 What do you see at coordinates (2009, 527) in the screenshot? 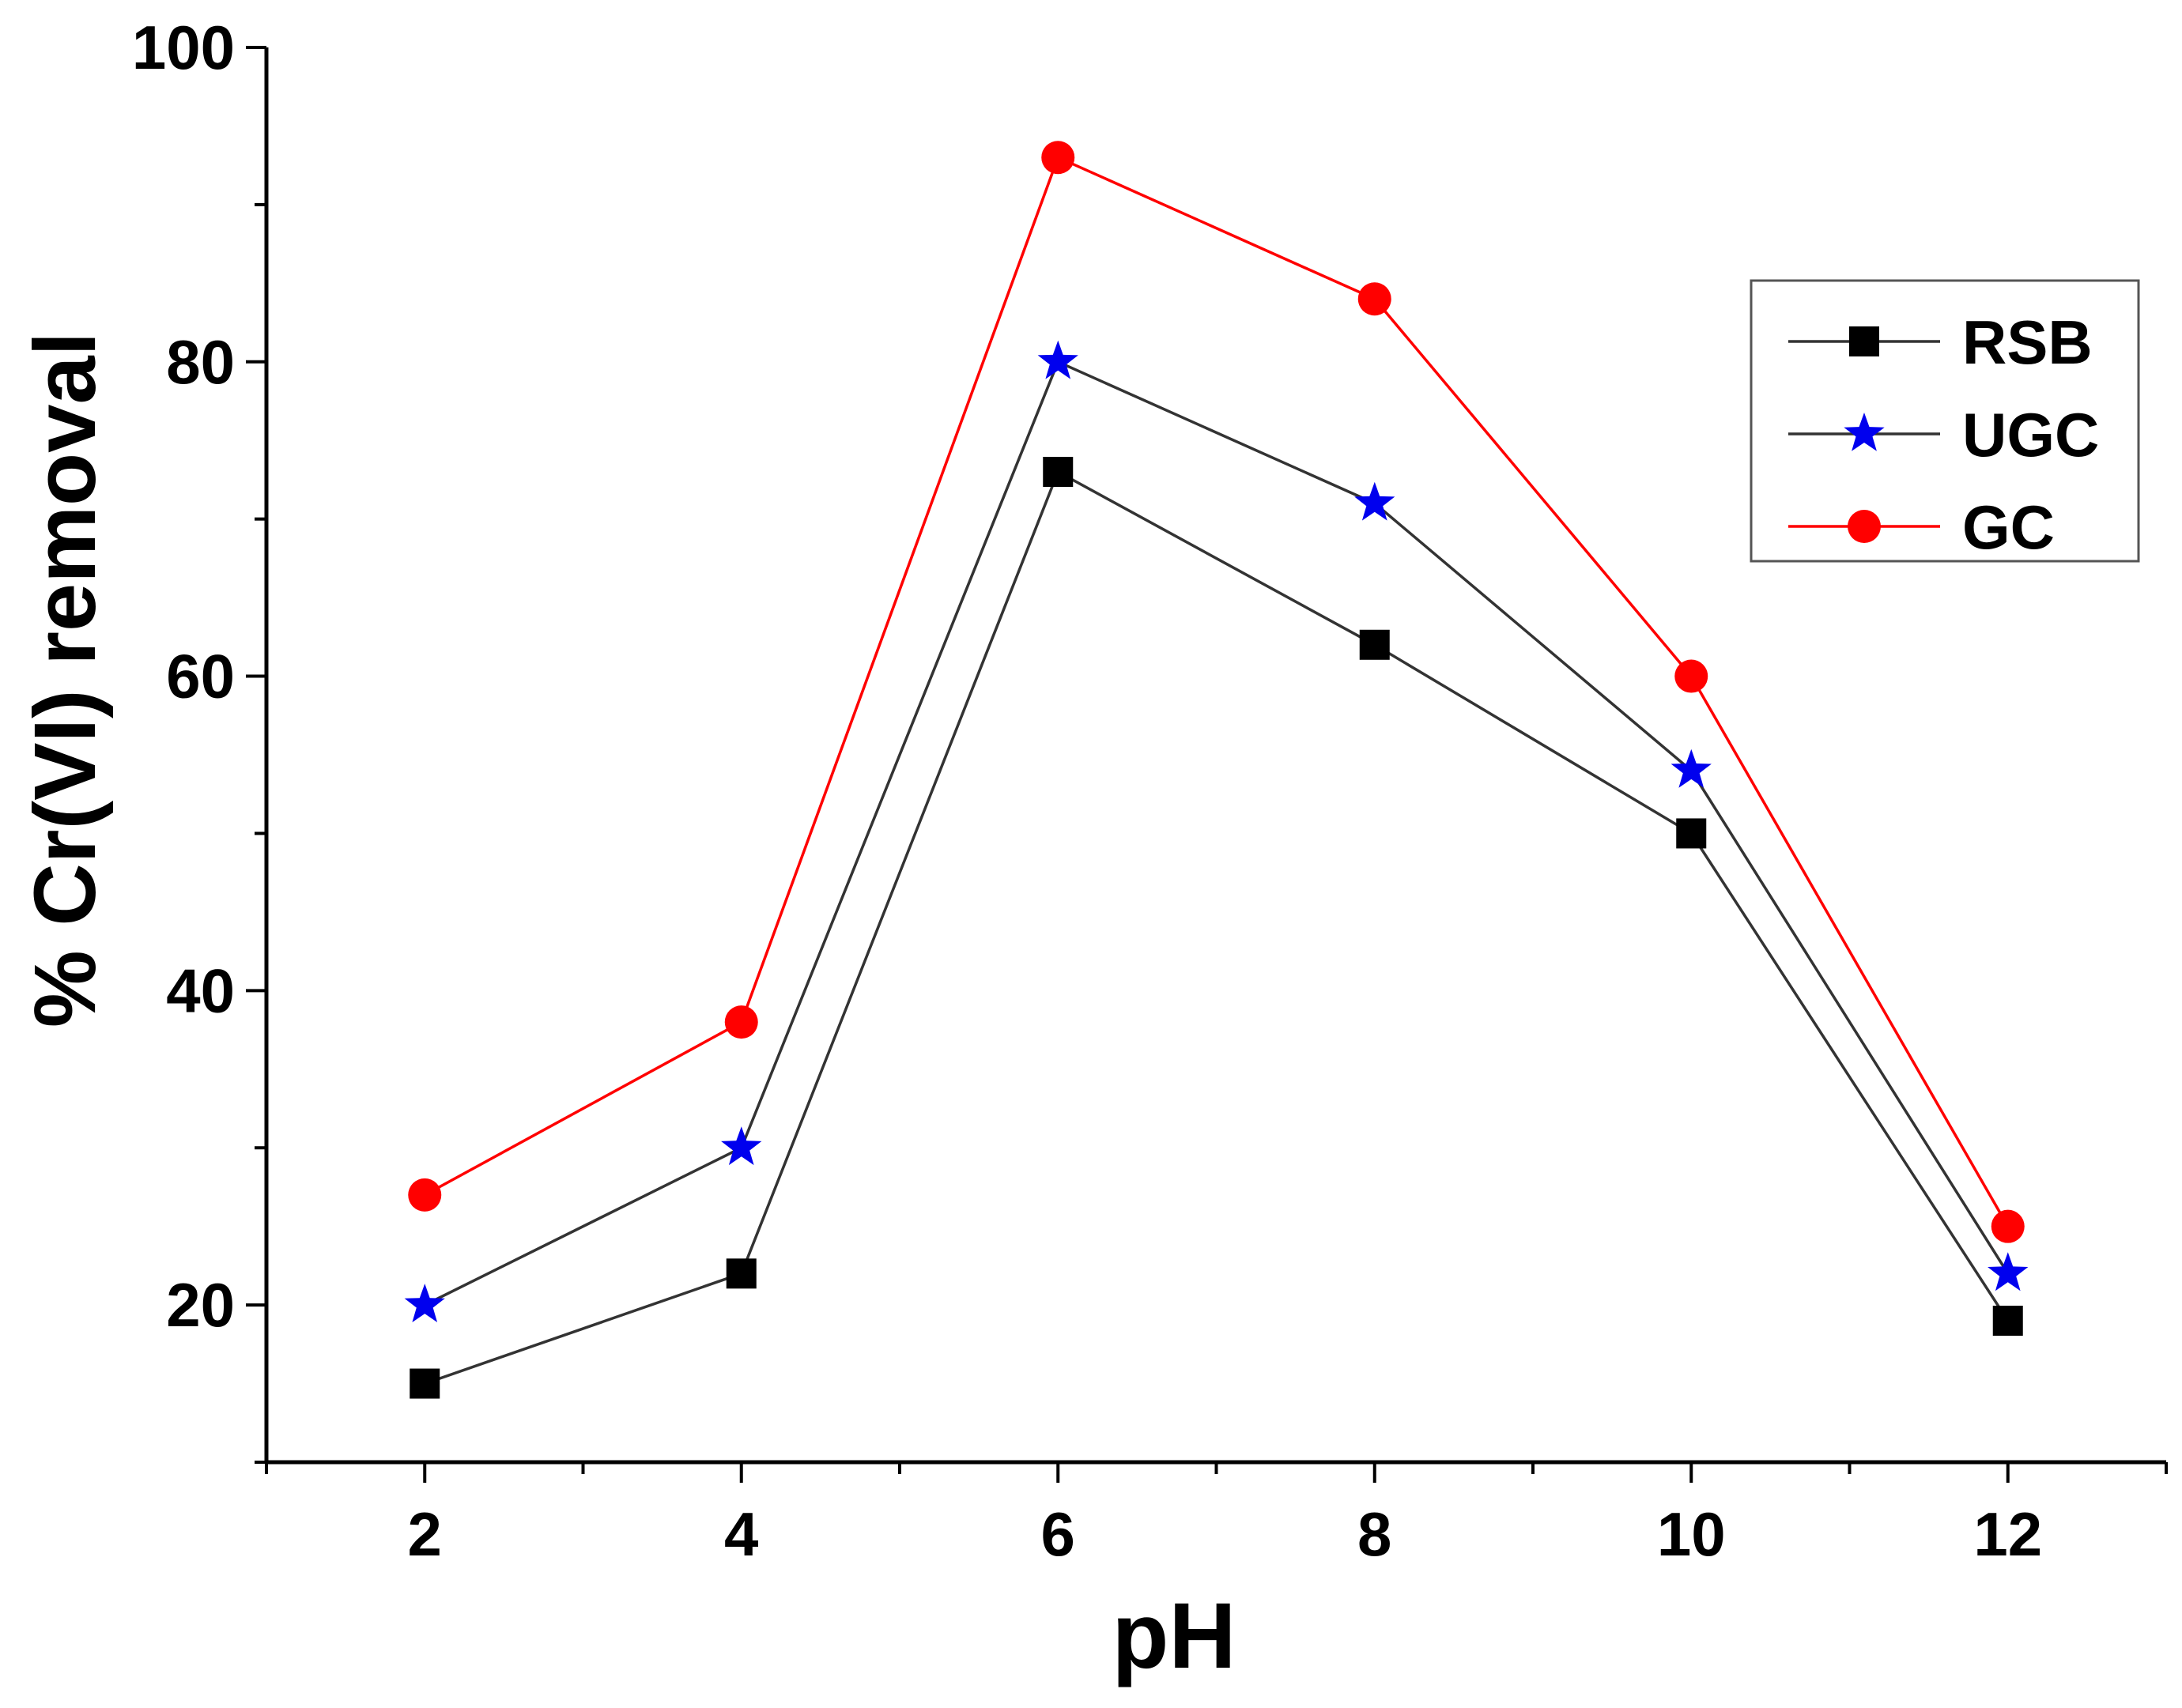
I see `legend-label-gc: GC` at bounding box center [2009, 527].